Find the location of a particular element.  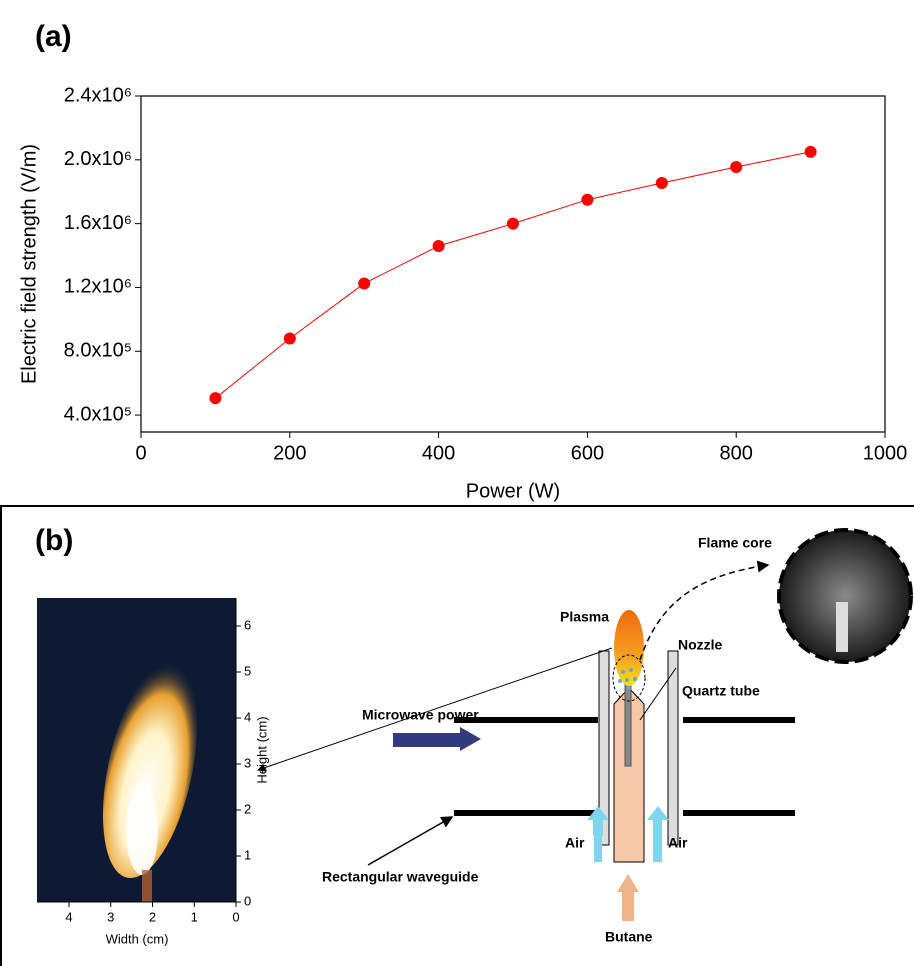

label: Quartz tube is located at coordinates (721, 691).